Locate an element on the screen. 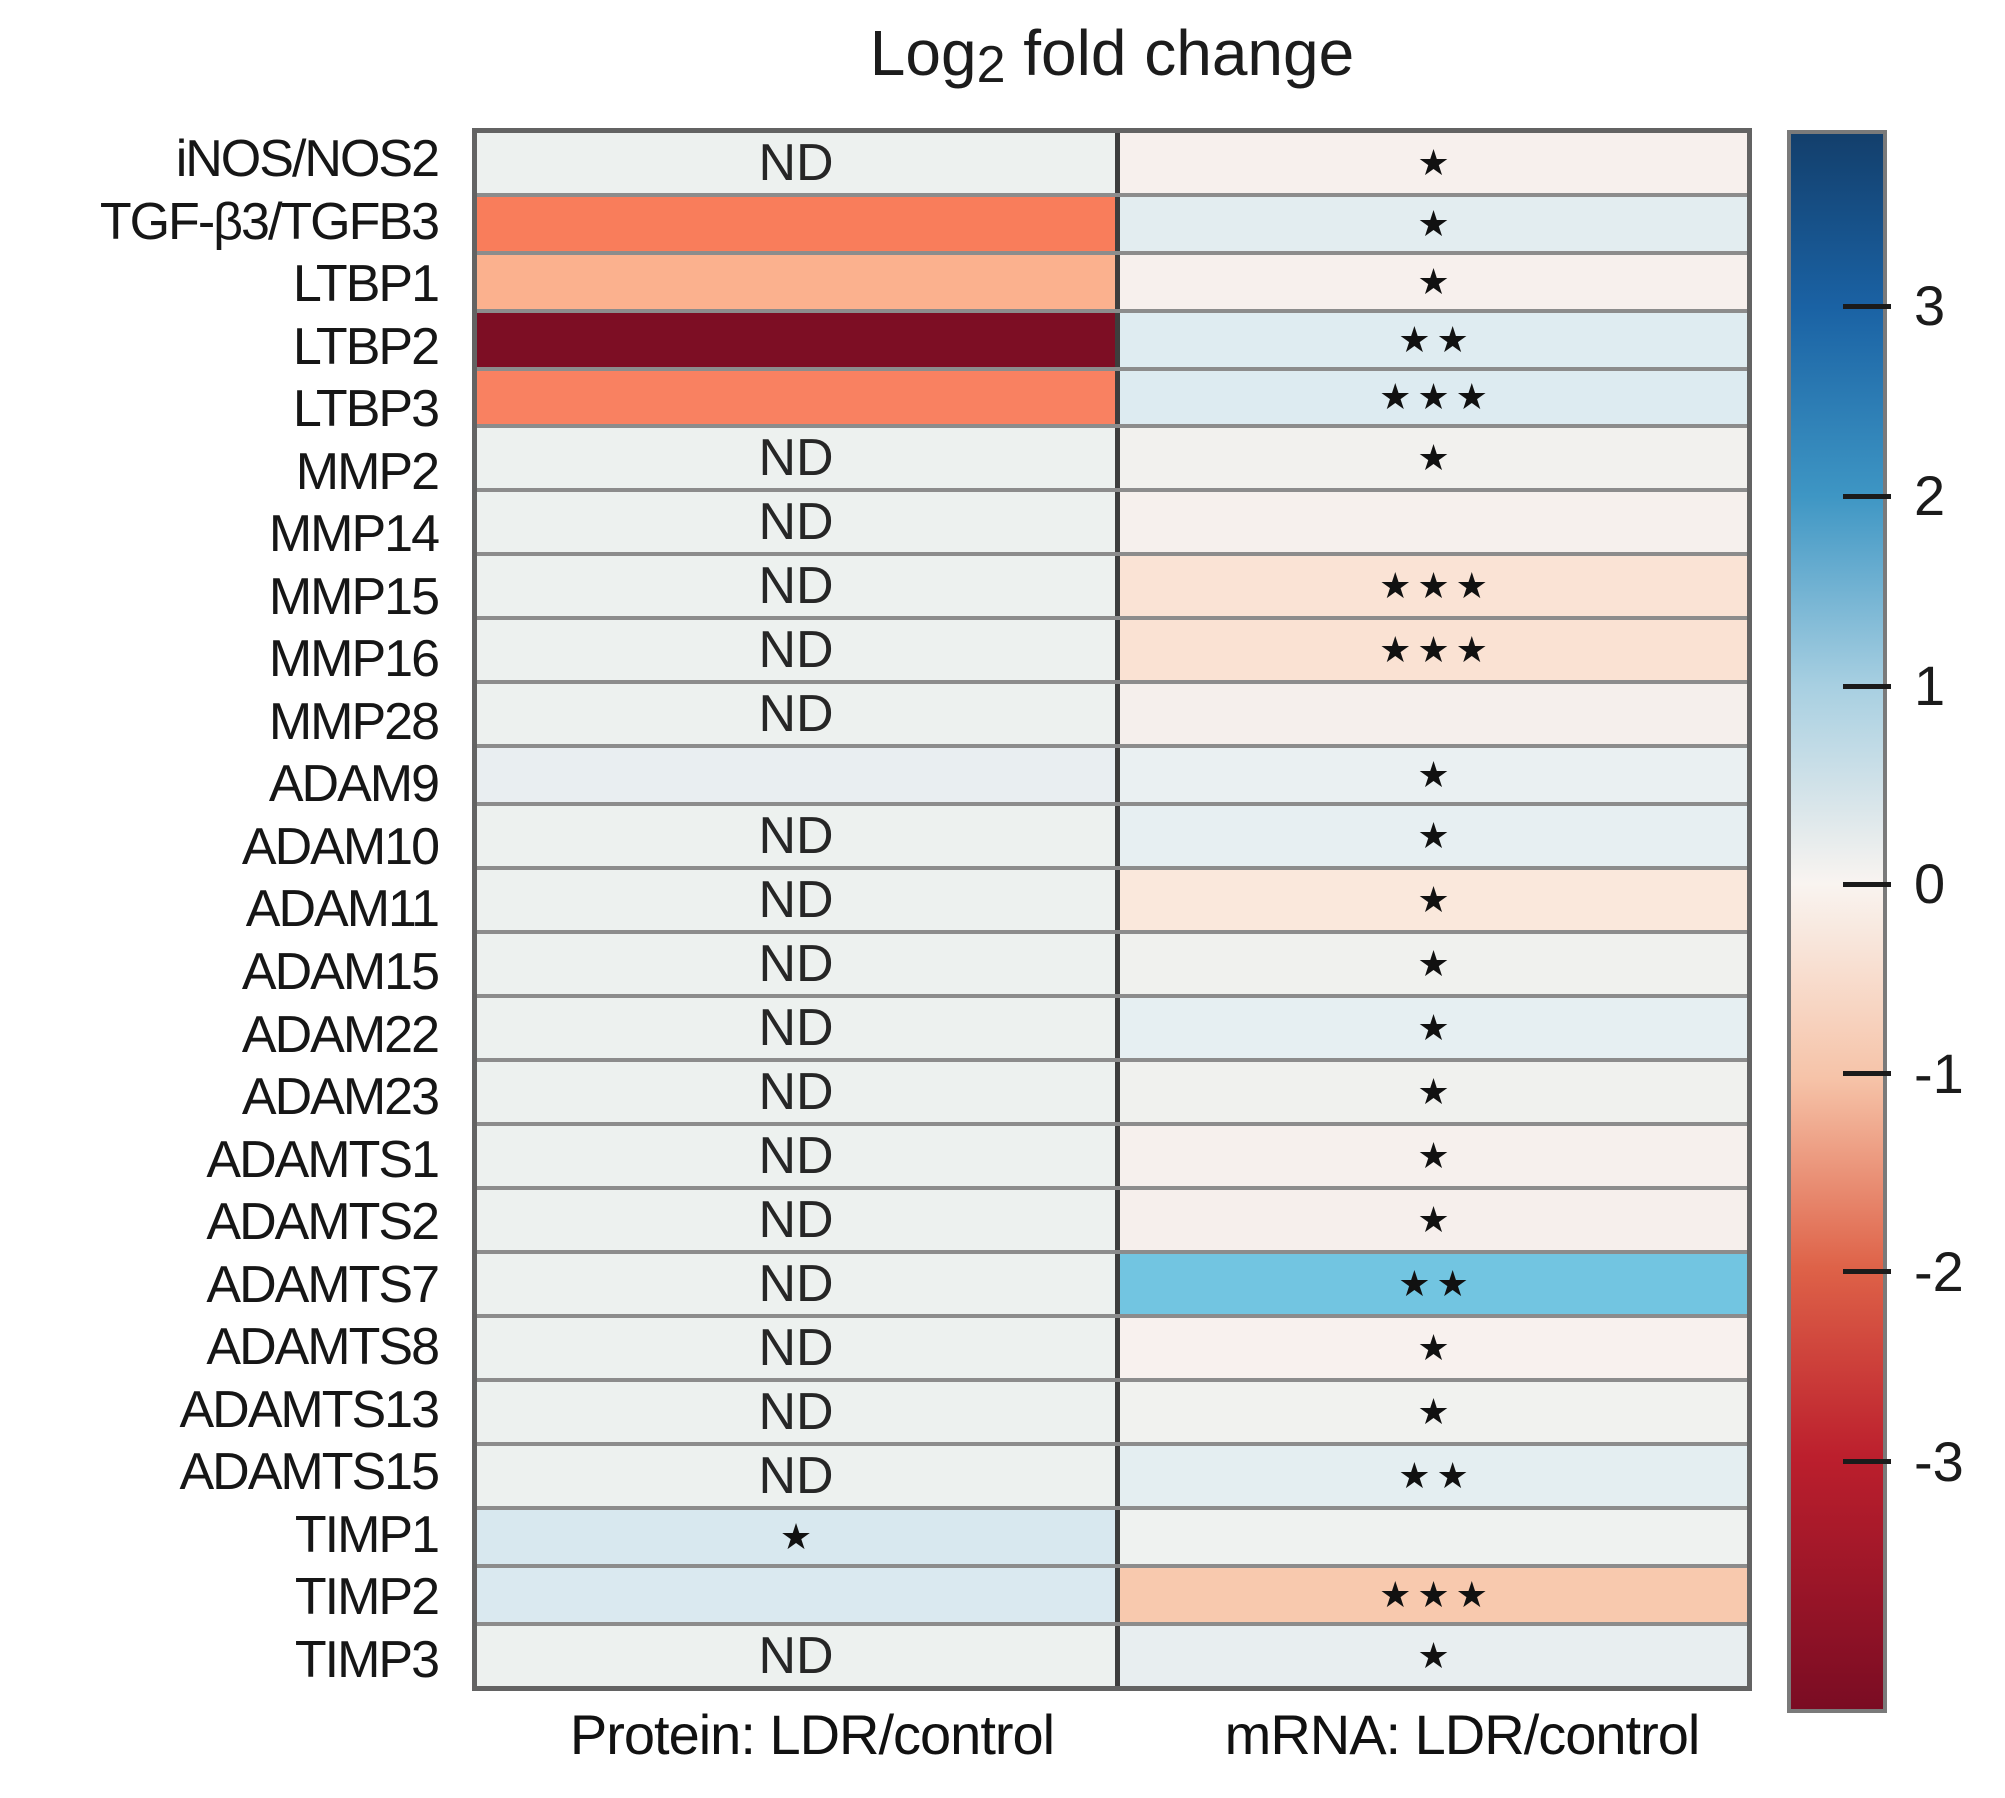  chart-title: Log2 fold change is located at coordinates (1112, 55).